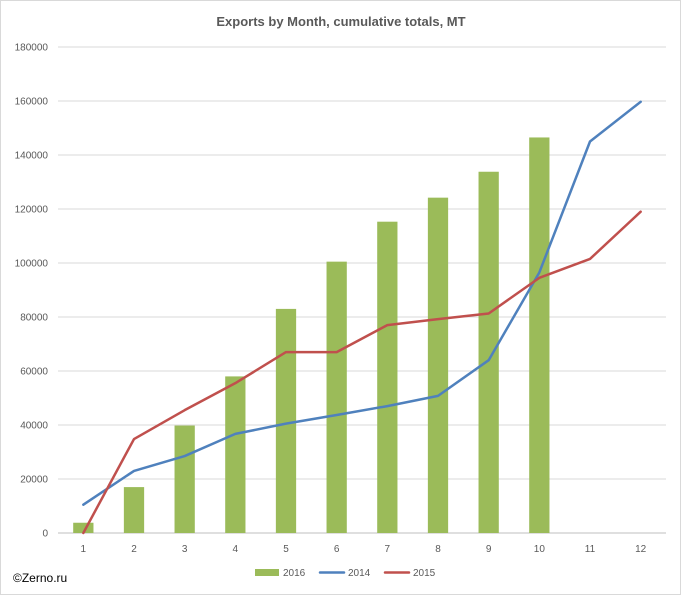  I want to click on x-tick-label: 10, so click(540, 549).